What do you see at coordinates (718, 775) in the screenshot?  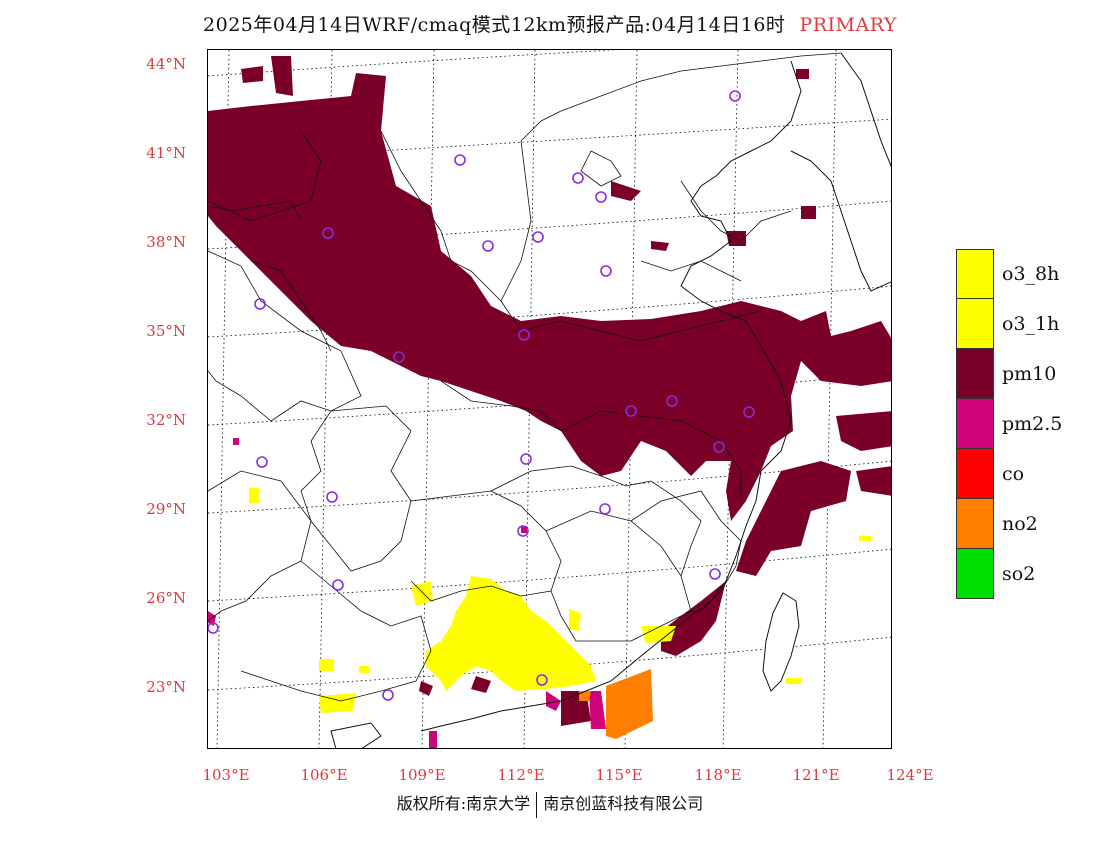 I see `lon-label-118: 118°E` at bounding box center [718, 775].